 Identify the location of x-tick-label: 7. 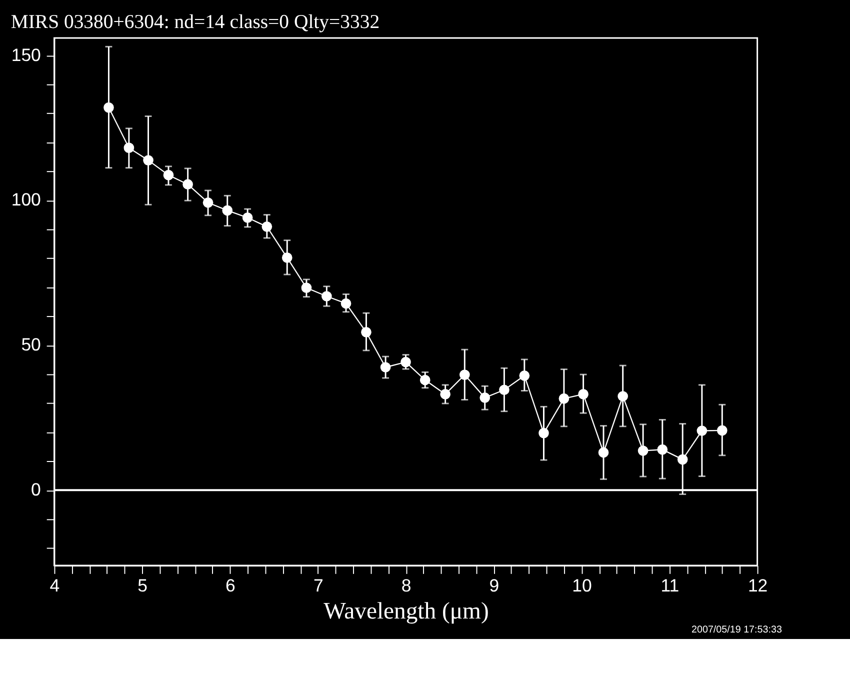
(318, 586).